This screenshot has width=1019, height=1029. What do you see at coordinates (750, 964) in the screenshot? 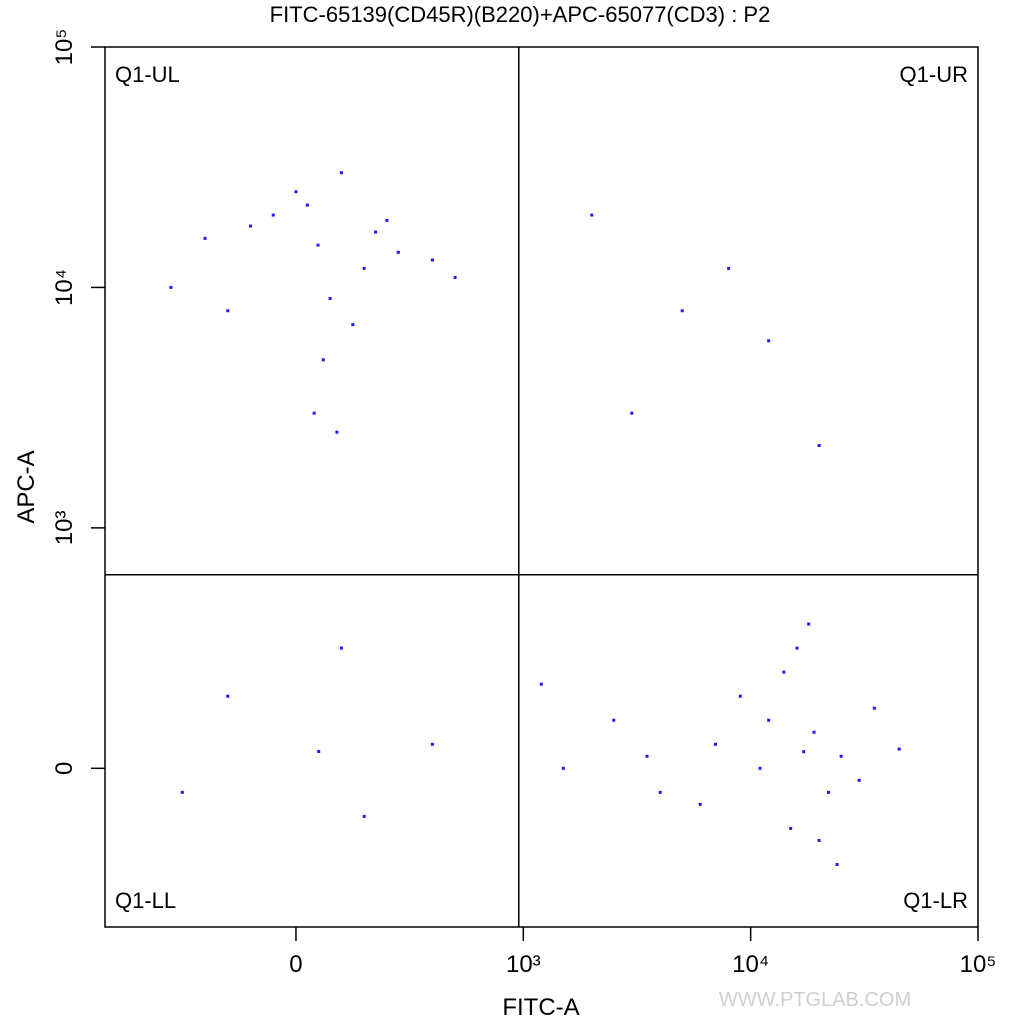
I see `x-tick-label: 10⁴` at bounding box center [750, 964].